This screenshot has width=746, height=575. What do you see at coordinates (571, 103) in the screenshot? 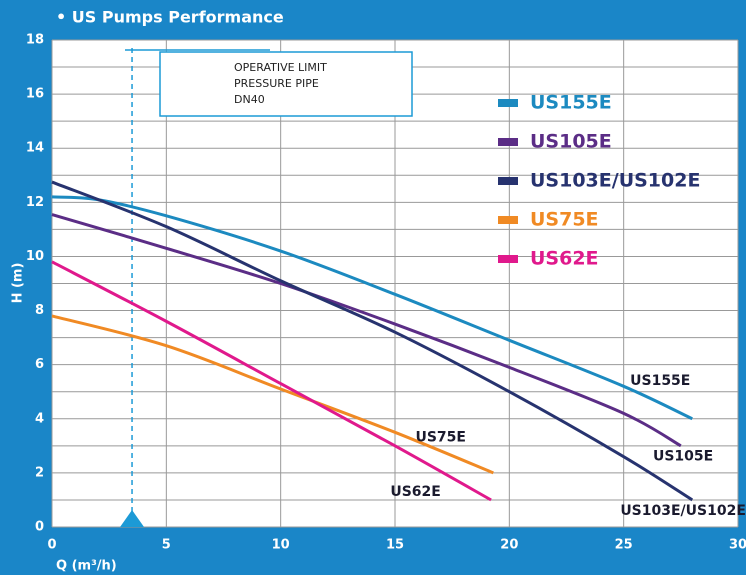
I see `legend-label: US155E` at bounding box center [571, 103].